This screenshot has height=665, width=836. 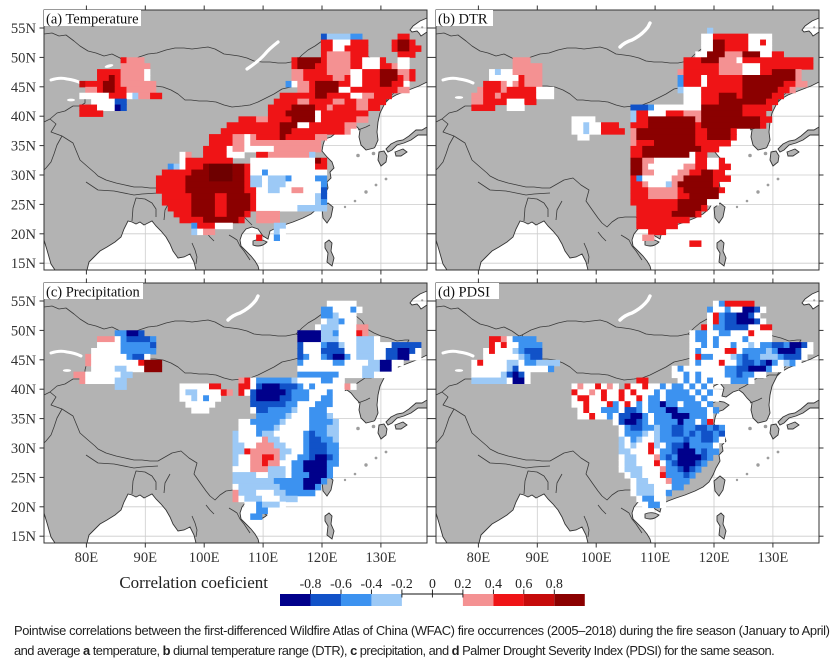 I want to click on svg-text: Correlation coeficient, so click(x=193, y=582).